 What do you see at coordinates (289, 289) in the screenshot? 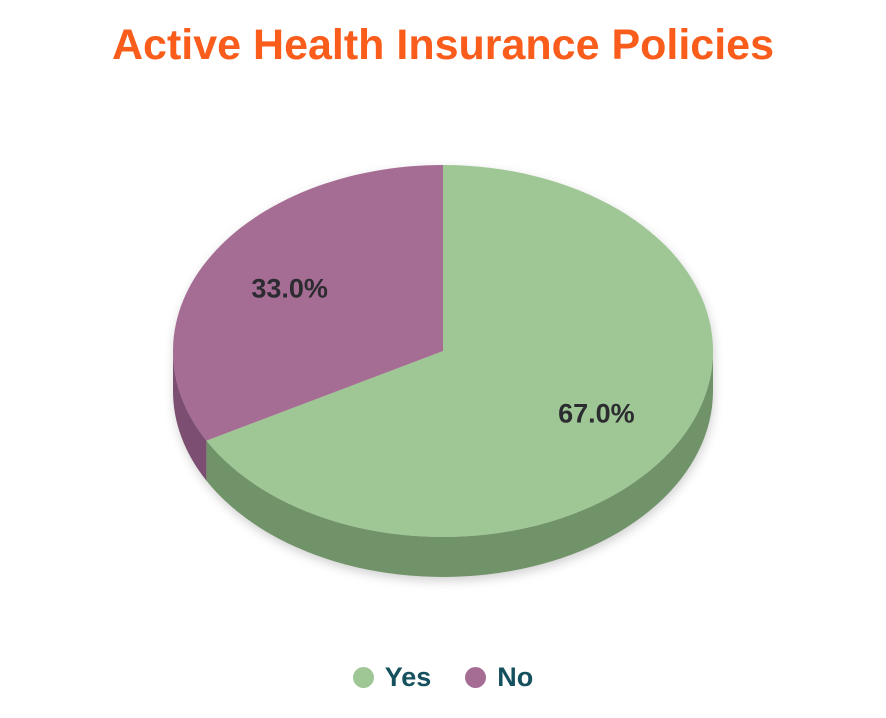
I see `pie-label-no: 33.0%` at bounding box center [289, 289].